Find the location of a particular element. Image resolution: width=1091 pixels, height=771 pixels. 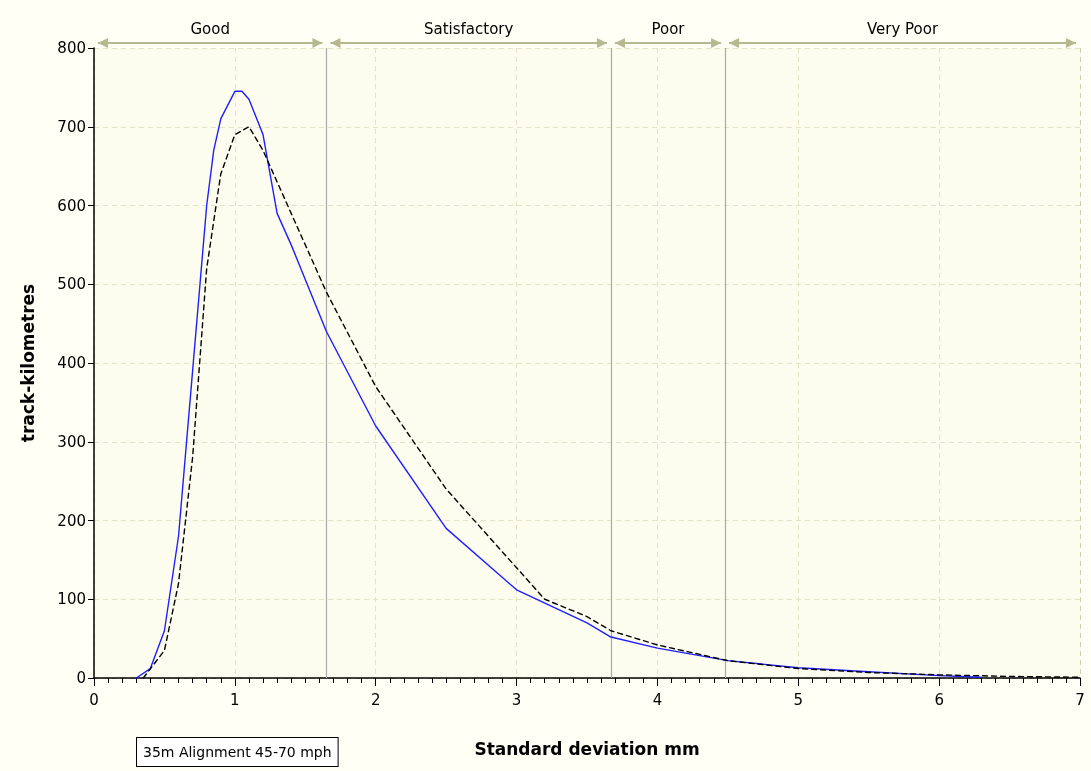

y-tick-label: 300 is located at coordinates (71, 441).